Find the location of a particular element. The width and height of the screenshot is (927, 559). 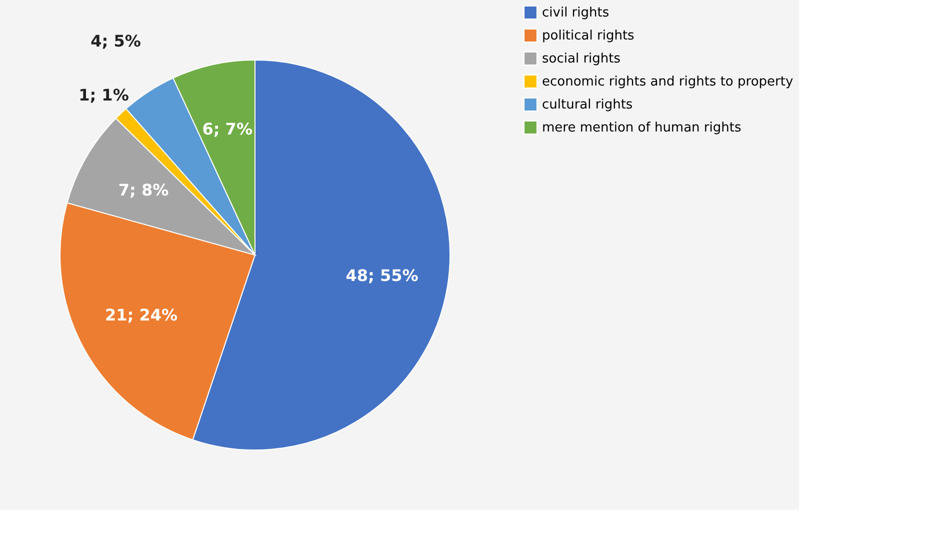

data-label: 21; 24% is located at coordinates (141, 314).